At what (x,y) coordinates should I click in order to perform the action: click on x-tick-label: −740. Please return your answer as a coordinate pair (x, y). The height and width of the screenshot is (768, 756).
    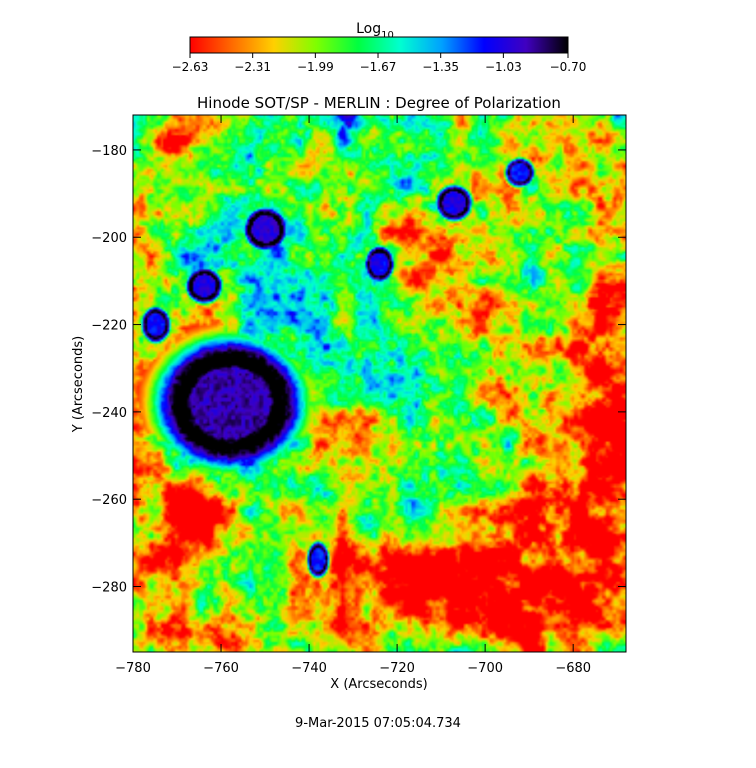
    Looking at the image, I should click on (309, 668).